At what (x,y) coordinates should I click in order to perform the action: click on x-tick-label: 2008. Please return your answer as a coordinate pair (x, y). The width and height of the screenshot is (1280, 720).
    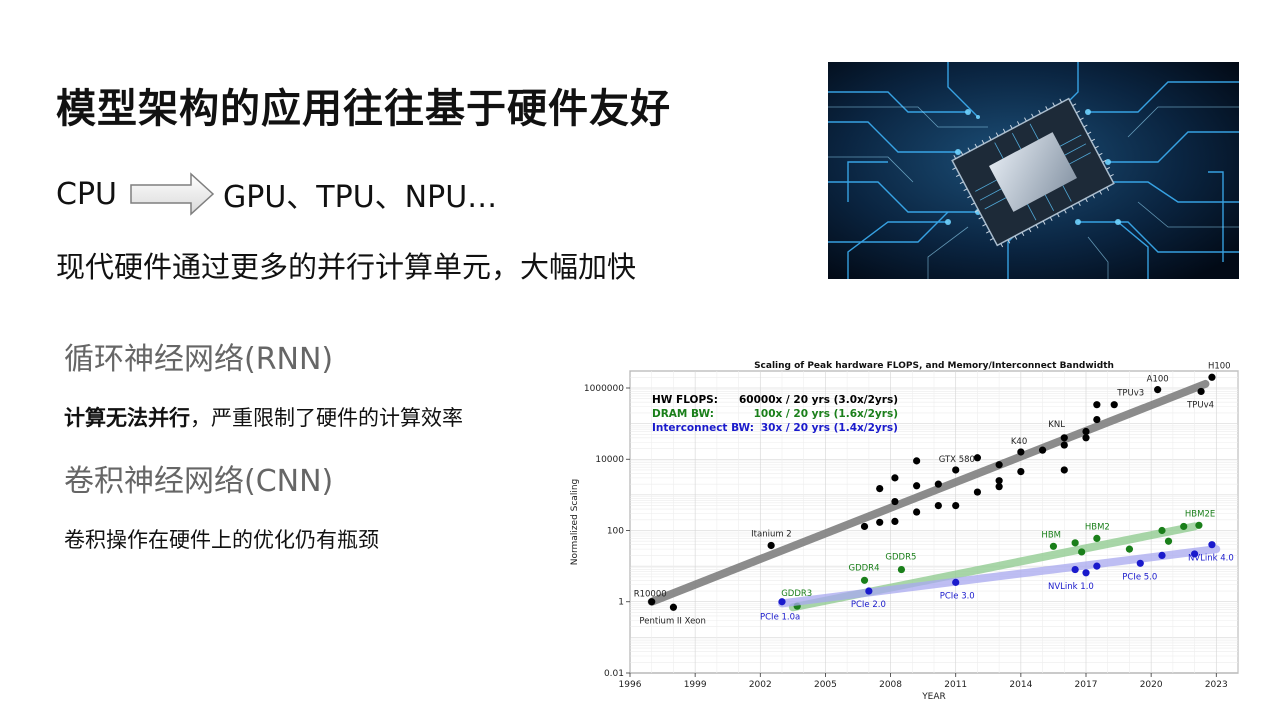
    Looking at the image, I should click on (890, 685).